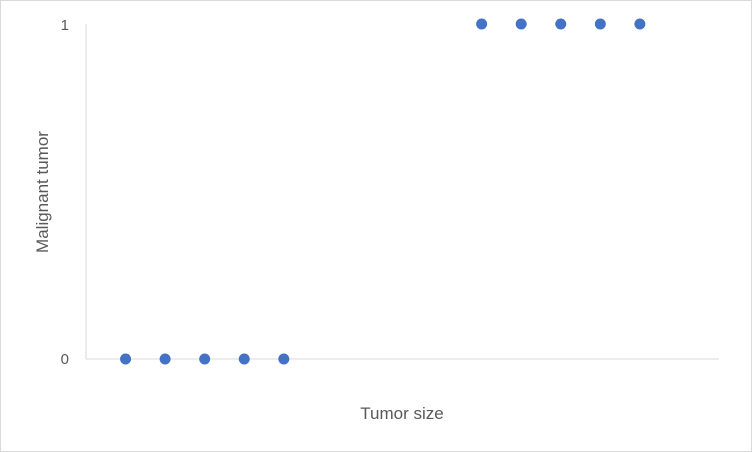  What do you see at coordinates (42, 192) in the screenshot?
I see `y-axis-title: Malignant tumor` at bounding box center [42, 192].